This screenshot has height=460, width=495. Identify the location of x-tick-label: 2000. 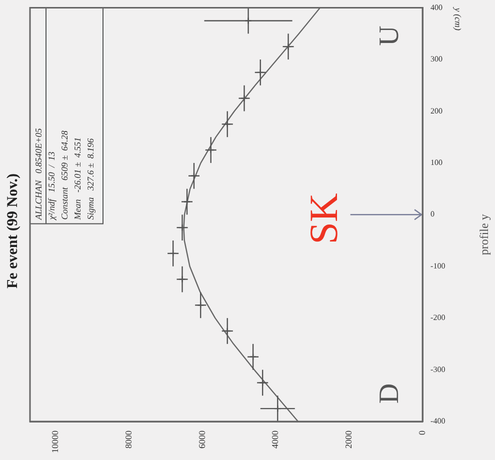
(349, 439).